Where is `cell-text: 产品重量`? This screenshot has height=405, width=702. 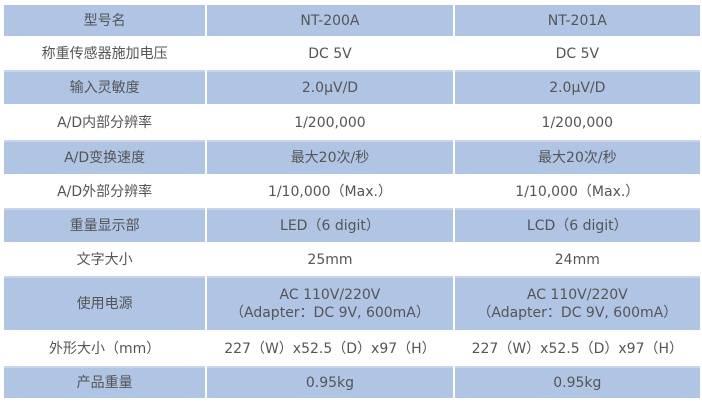 cell-text: 产品重量 is located at coordinates (104, 383).